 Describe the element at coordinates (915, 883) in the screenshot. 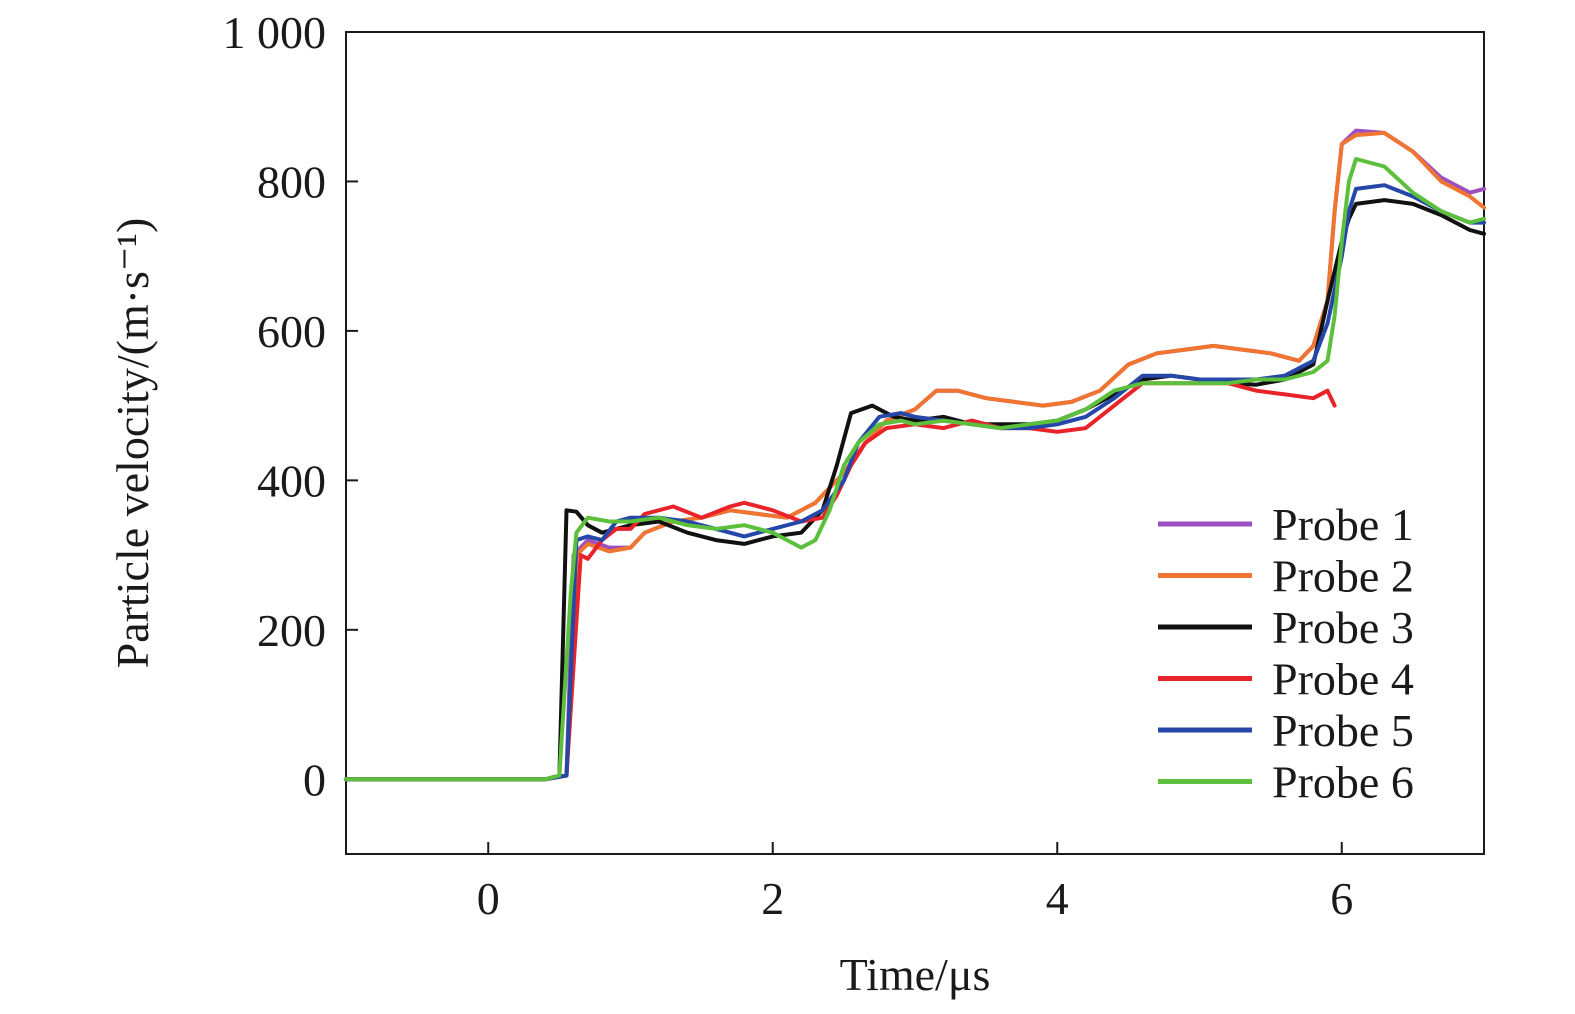

I see `x-axis-ticks: 0 2 4 6` at that location.